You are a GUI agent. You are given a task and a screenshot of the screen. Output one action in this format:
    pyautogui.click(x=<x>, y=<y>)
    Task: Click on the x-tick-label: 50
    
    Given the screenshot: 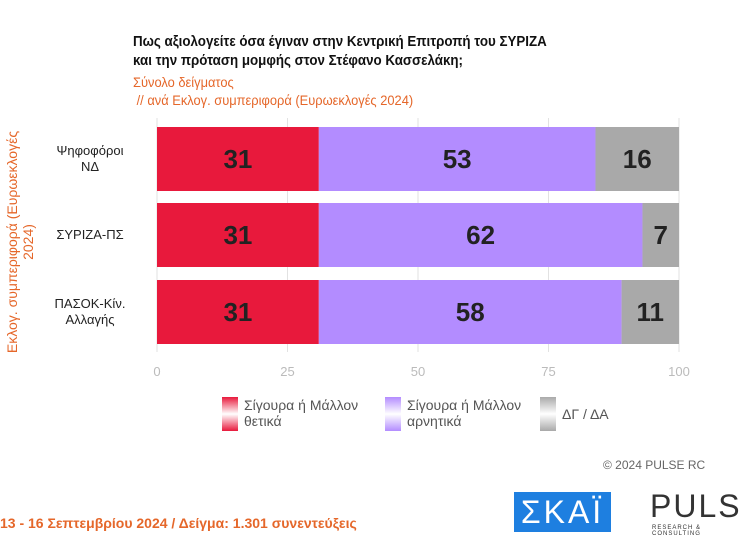 What is the action you would take?
    pyautogui.click(x=418, y=371)
    